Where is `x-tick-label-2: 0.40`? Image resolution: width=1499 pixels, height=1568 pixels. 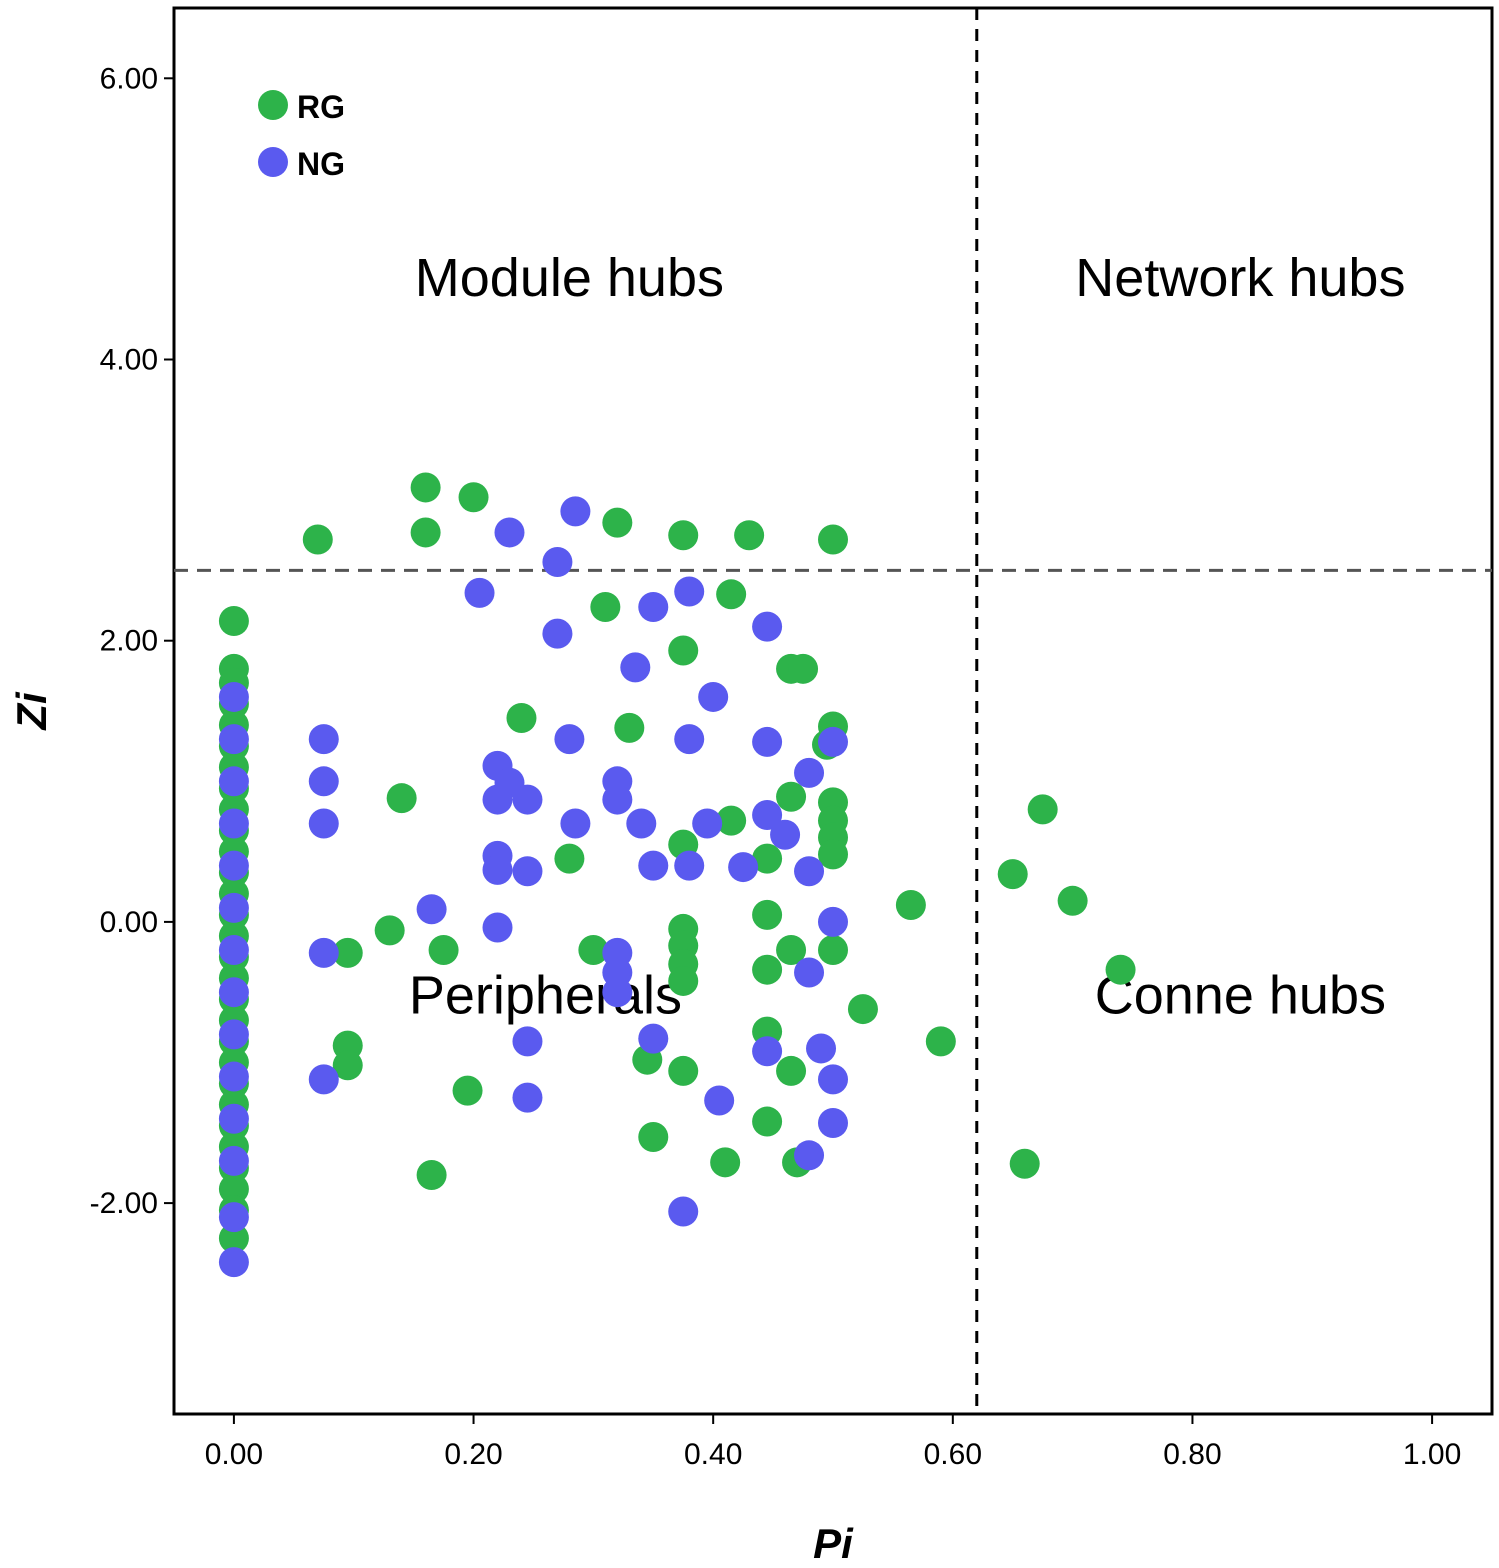
x-tick-label-2: 0.40 is located at coordinates (713, 1454).